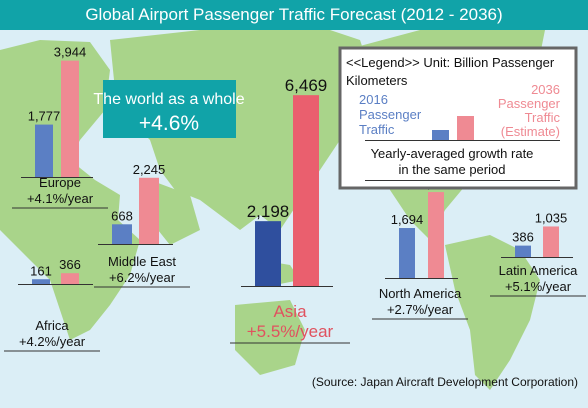  Describe the element at coordinates (41, 281) in the screenshot. I see `bar-2016-africa` at that location.